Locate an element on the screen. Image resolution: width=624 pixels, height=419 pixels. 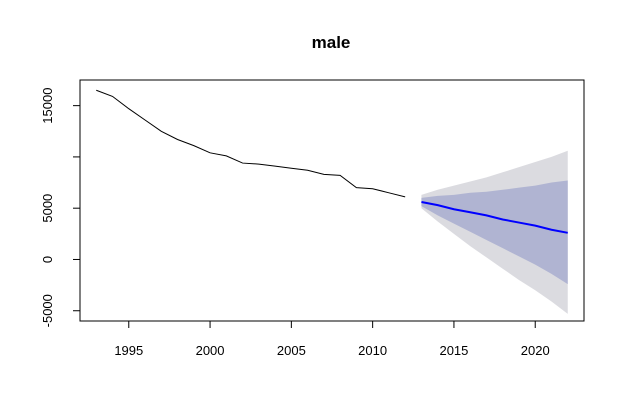
x-tick-label: 2000 is located at coordinates (210, 350).